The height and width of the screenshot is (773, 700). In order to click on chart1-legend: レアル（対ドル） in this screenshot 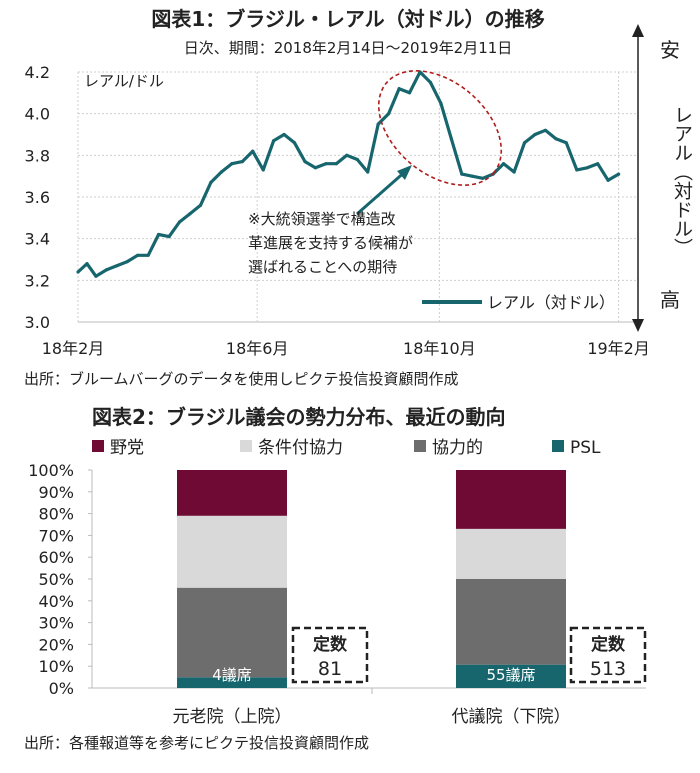, I will do `click(518, 302)`.